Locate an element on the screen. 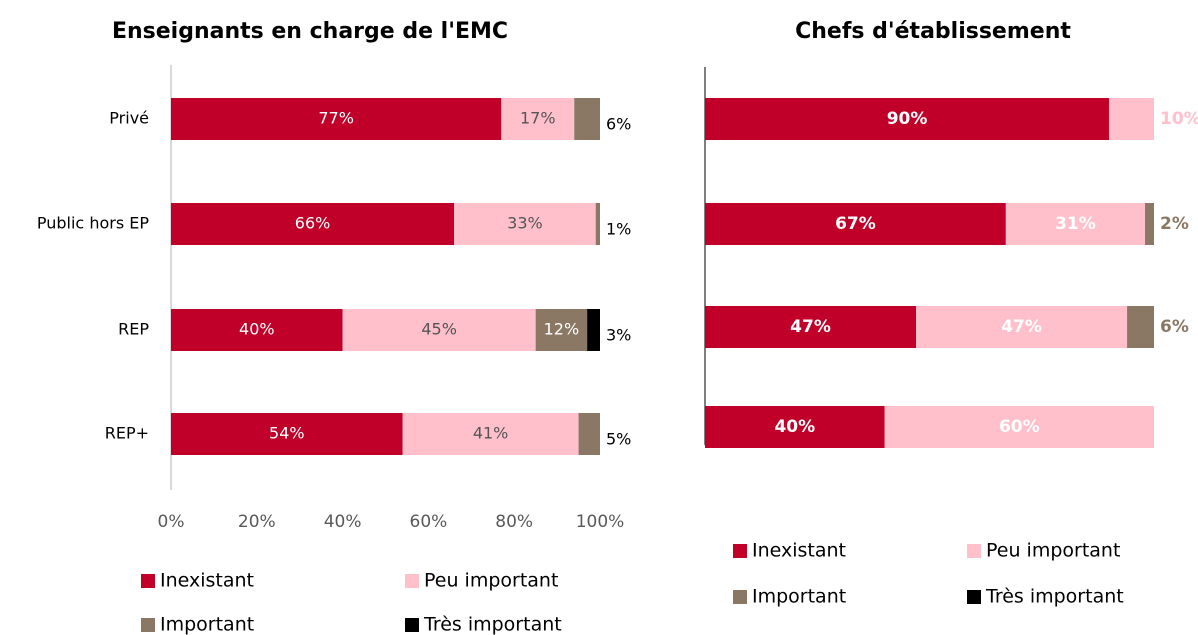 The image size is (1198, 635). data-label: 12% is located at coordinates (562, 329).